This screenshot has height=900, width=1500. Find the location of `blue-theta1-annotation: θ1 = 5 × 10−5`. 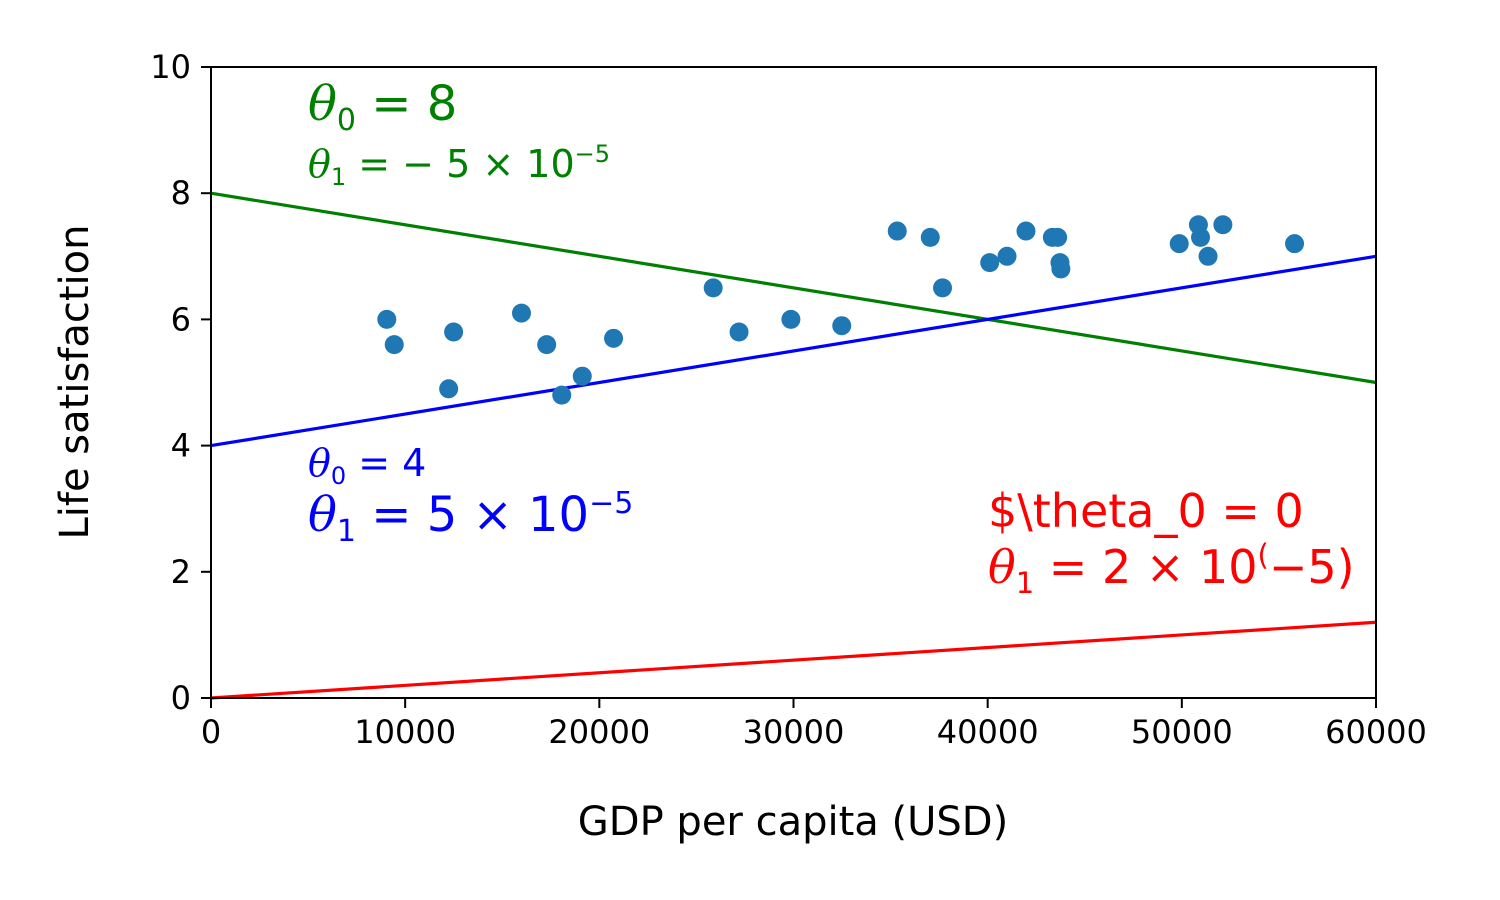

blue-theta1-annotation: θ1 = 5 × 10−5 is located at coordinates (470, 517).